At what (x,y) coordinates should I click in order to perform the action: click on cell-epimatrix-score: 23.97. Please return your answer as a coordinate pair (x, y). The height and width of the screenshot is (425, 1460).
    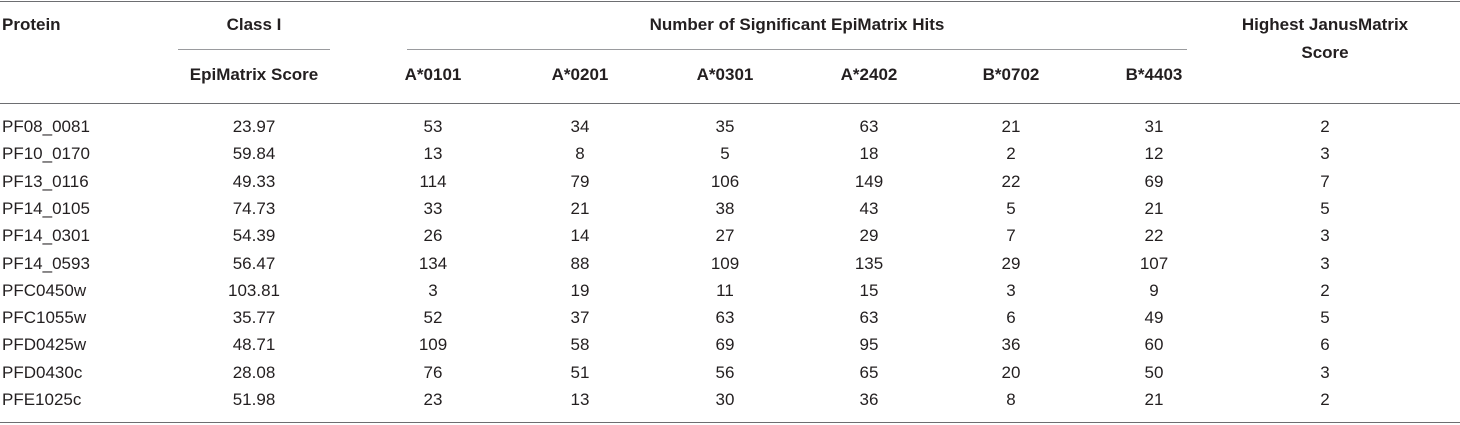
    Looking at the image, I should click on (254, 126).